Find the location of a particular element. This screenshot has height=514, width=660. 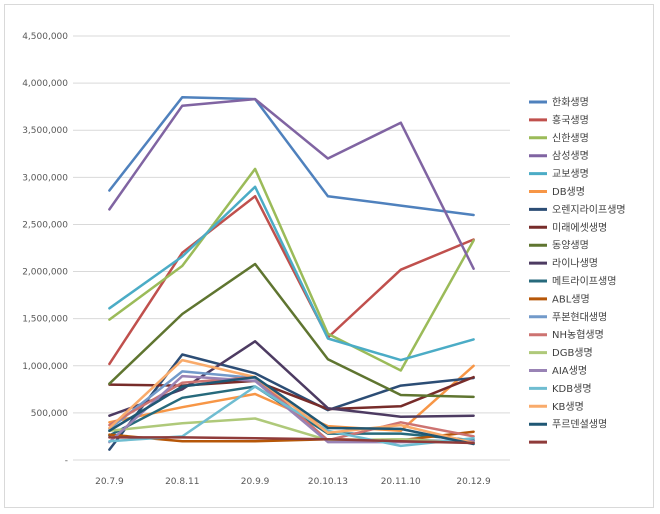

legend-entry: AIA생명 is located at coordinates (558, 371).